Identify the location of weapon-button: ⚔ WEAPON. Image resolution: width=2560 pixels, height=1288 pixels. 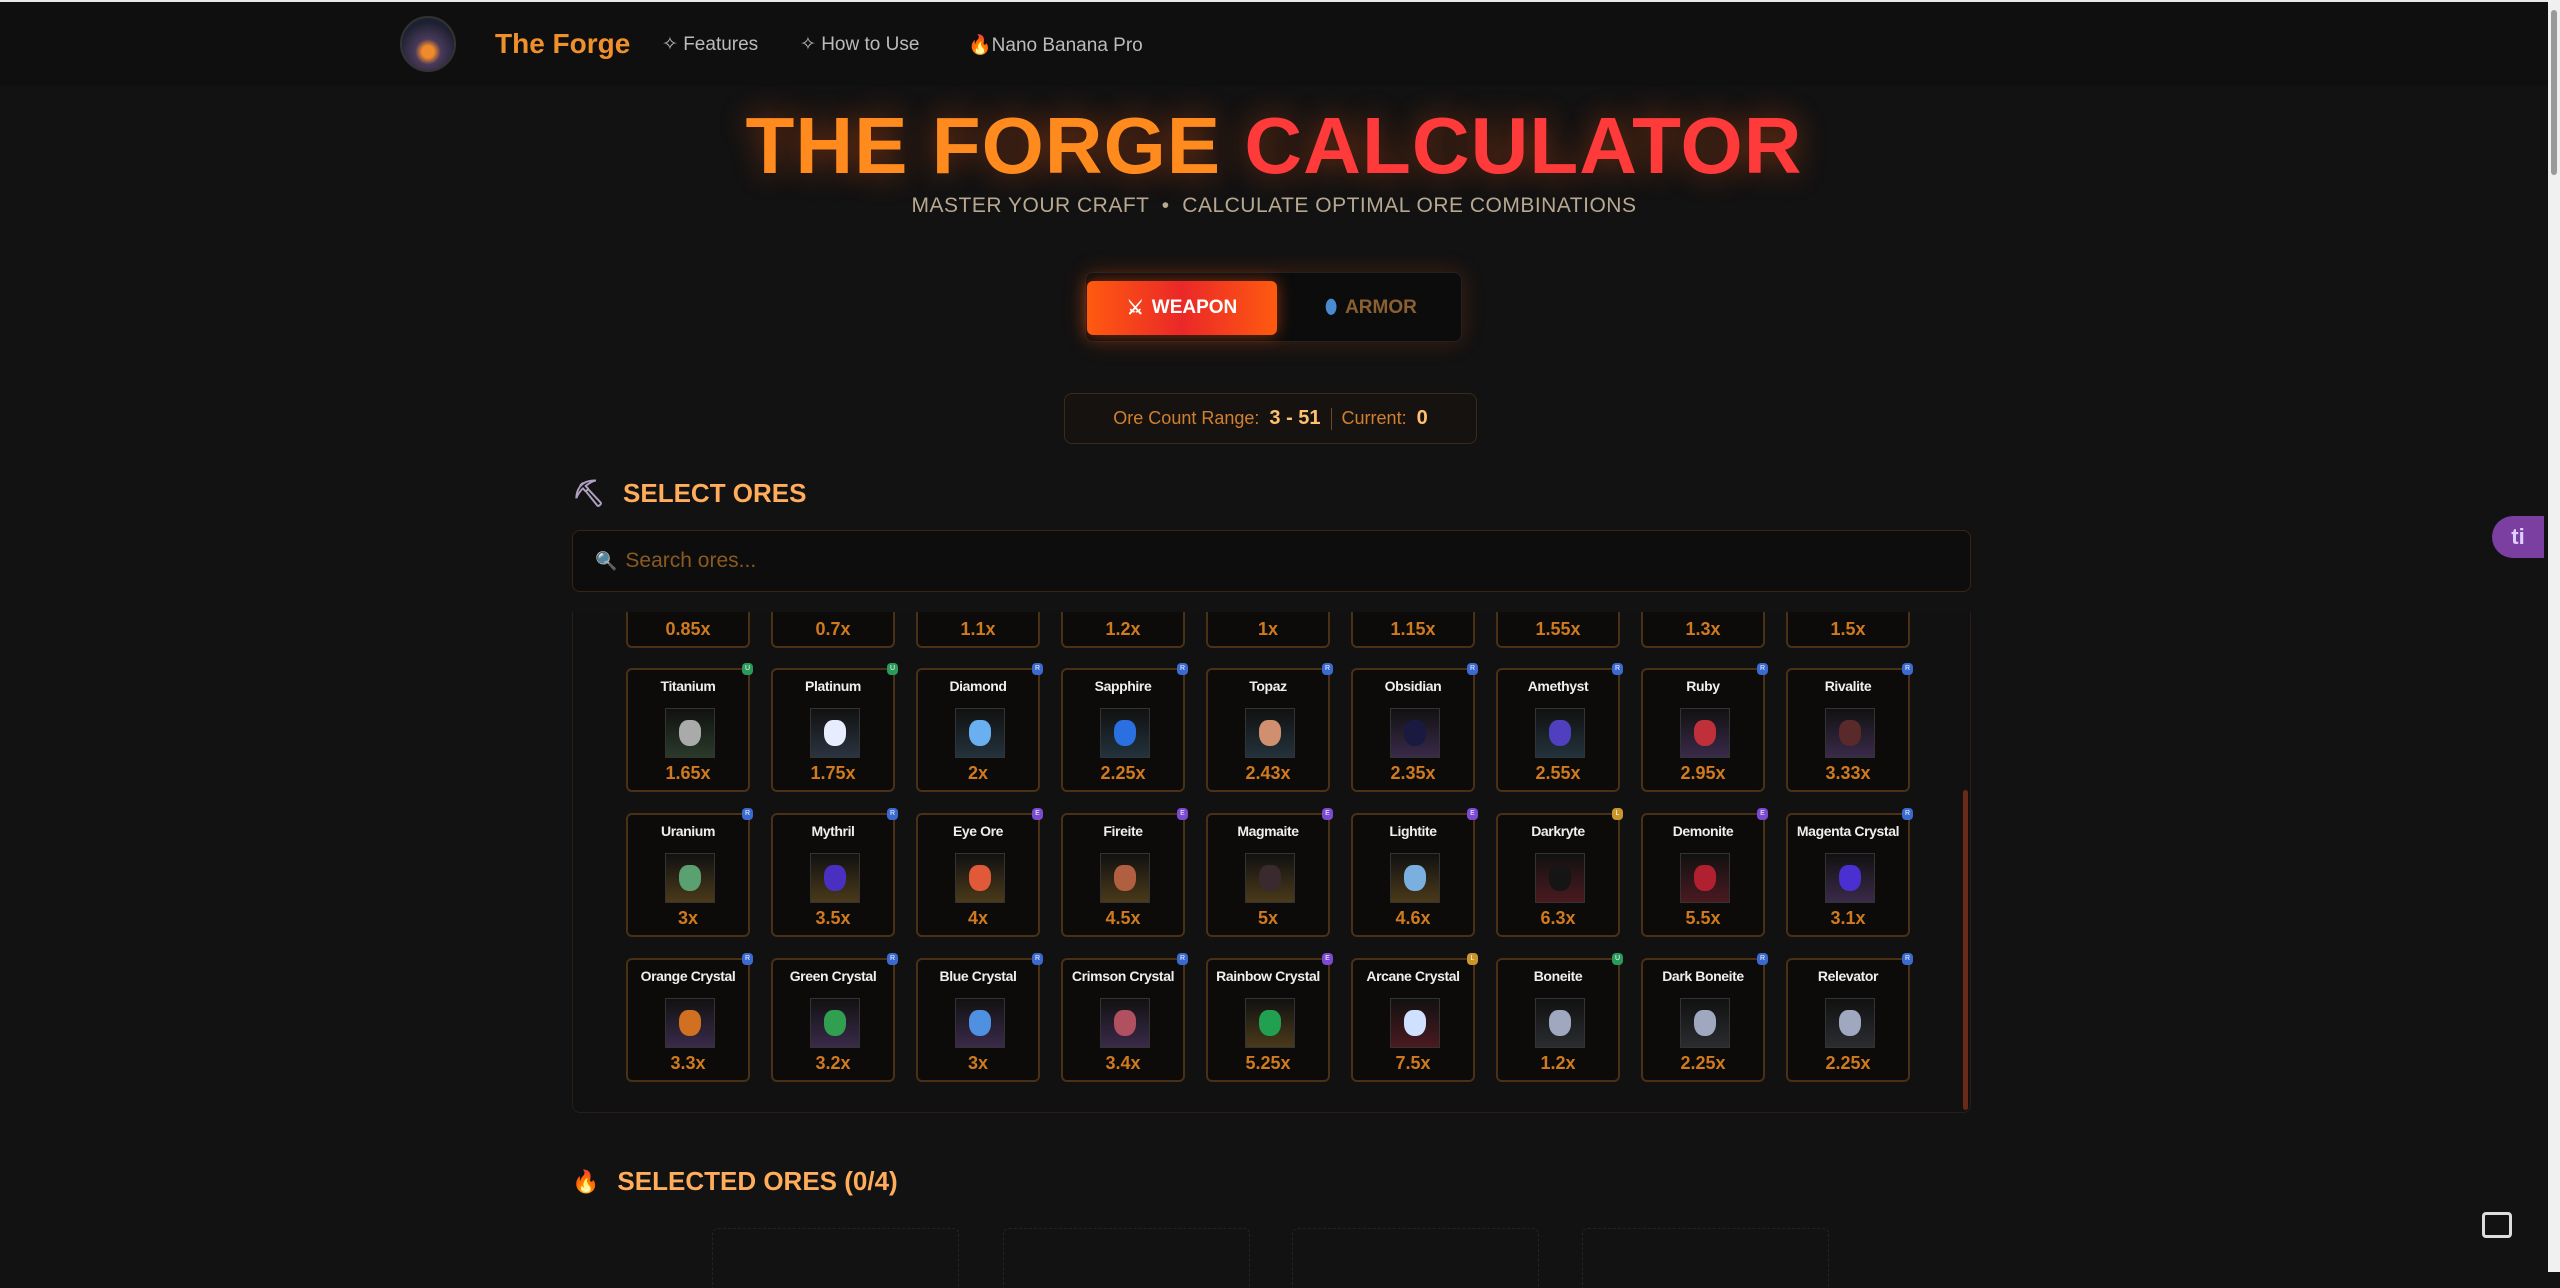
(1182, 308).